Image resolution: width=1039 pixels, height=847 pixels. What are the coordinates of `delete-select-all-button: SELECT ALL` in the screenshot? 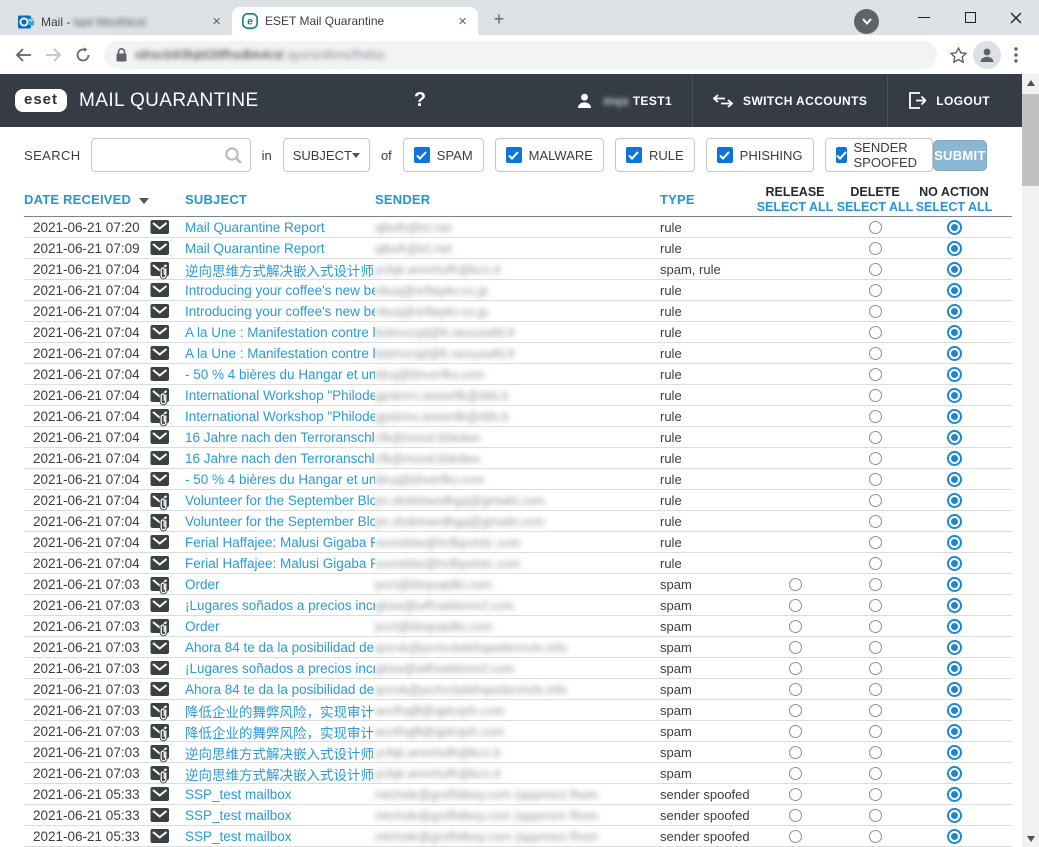 It's located at (875, 206).